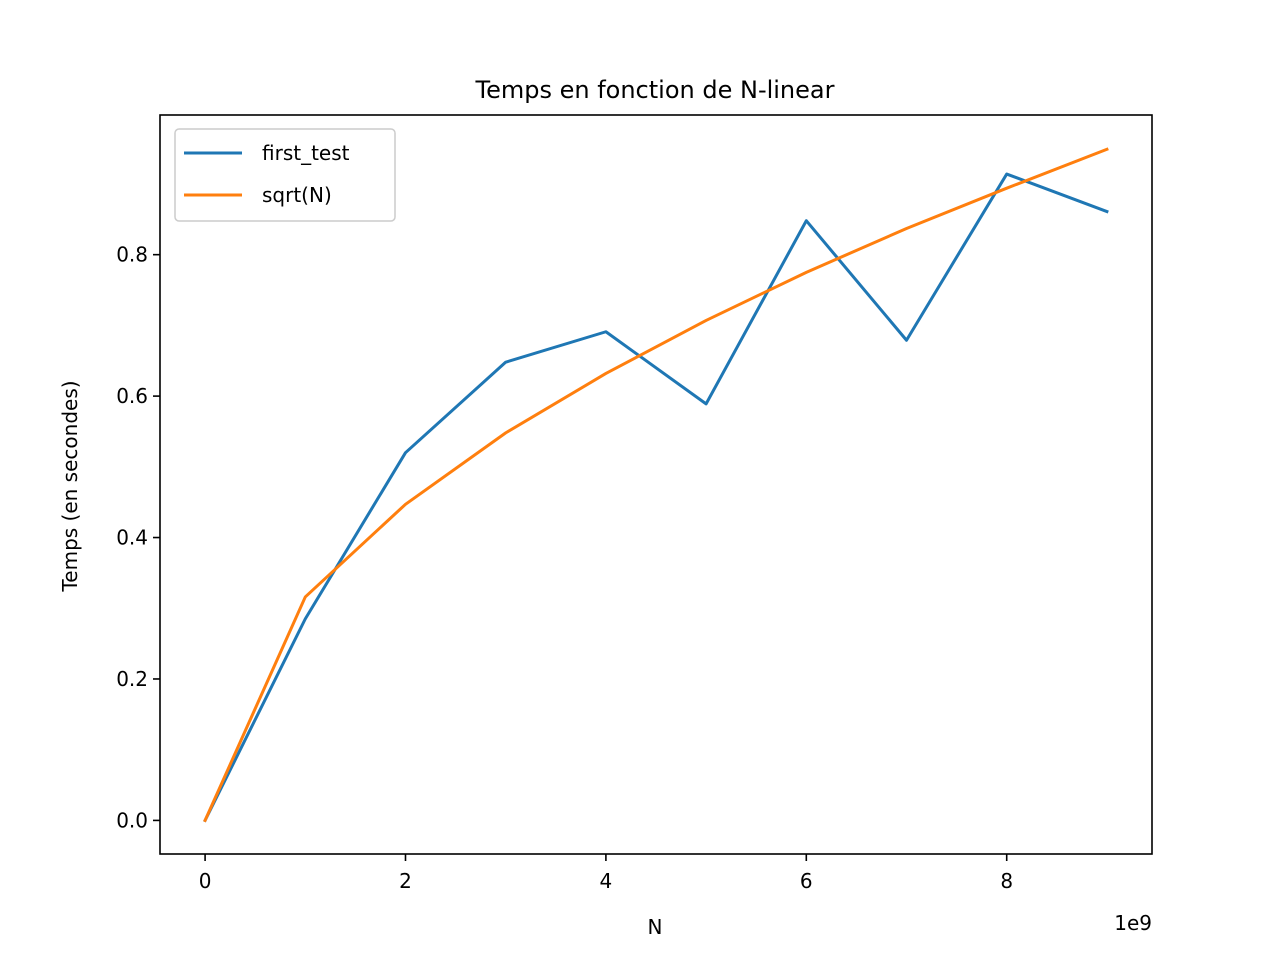 The height and width of the screenshot is (960, 1280). I want to click on legend: first_test sqrt(N), so click(285, 175).